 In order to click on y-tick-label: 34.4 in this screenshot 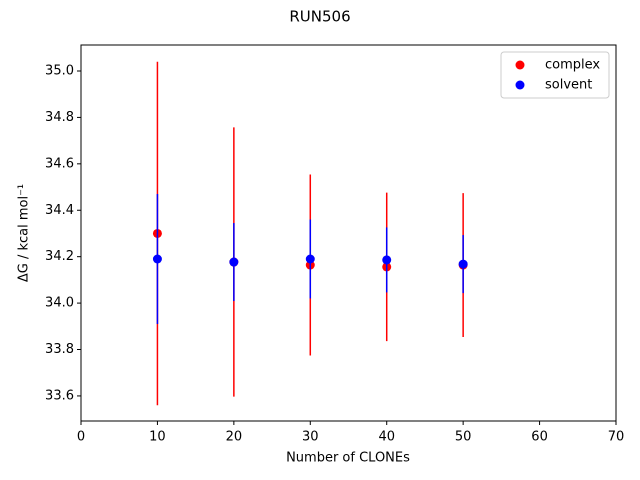, I will do `click(59, 210)`.